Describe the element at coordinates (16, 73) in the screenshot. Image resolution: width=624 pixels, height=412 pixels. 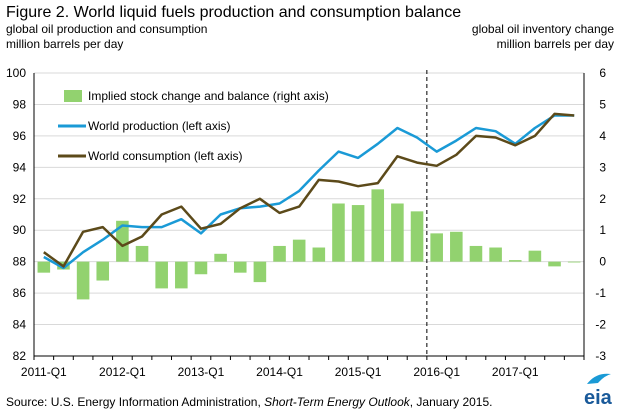
I see `left-tick-label: 100` at that location.